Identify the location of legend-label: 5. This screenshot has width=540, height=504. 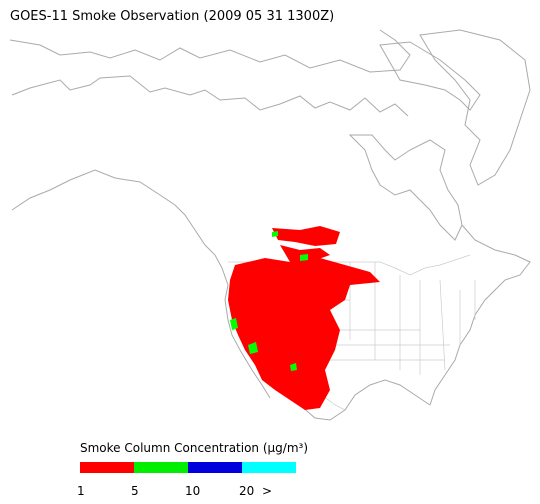
(135, 491).